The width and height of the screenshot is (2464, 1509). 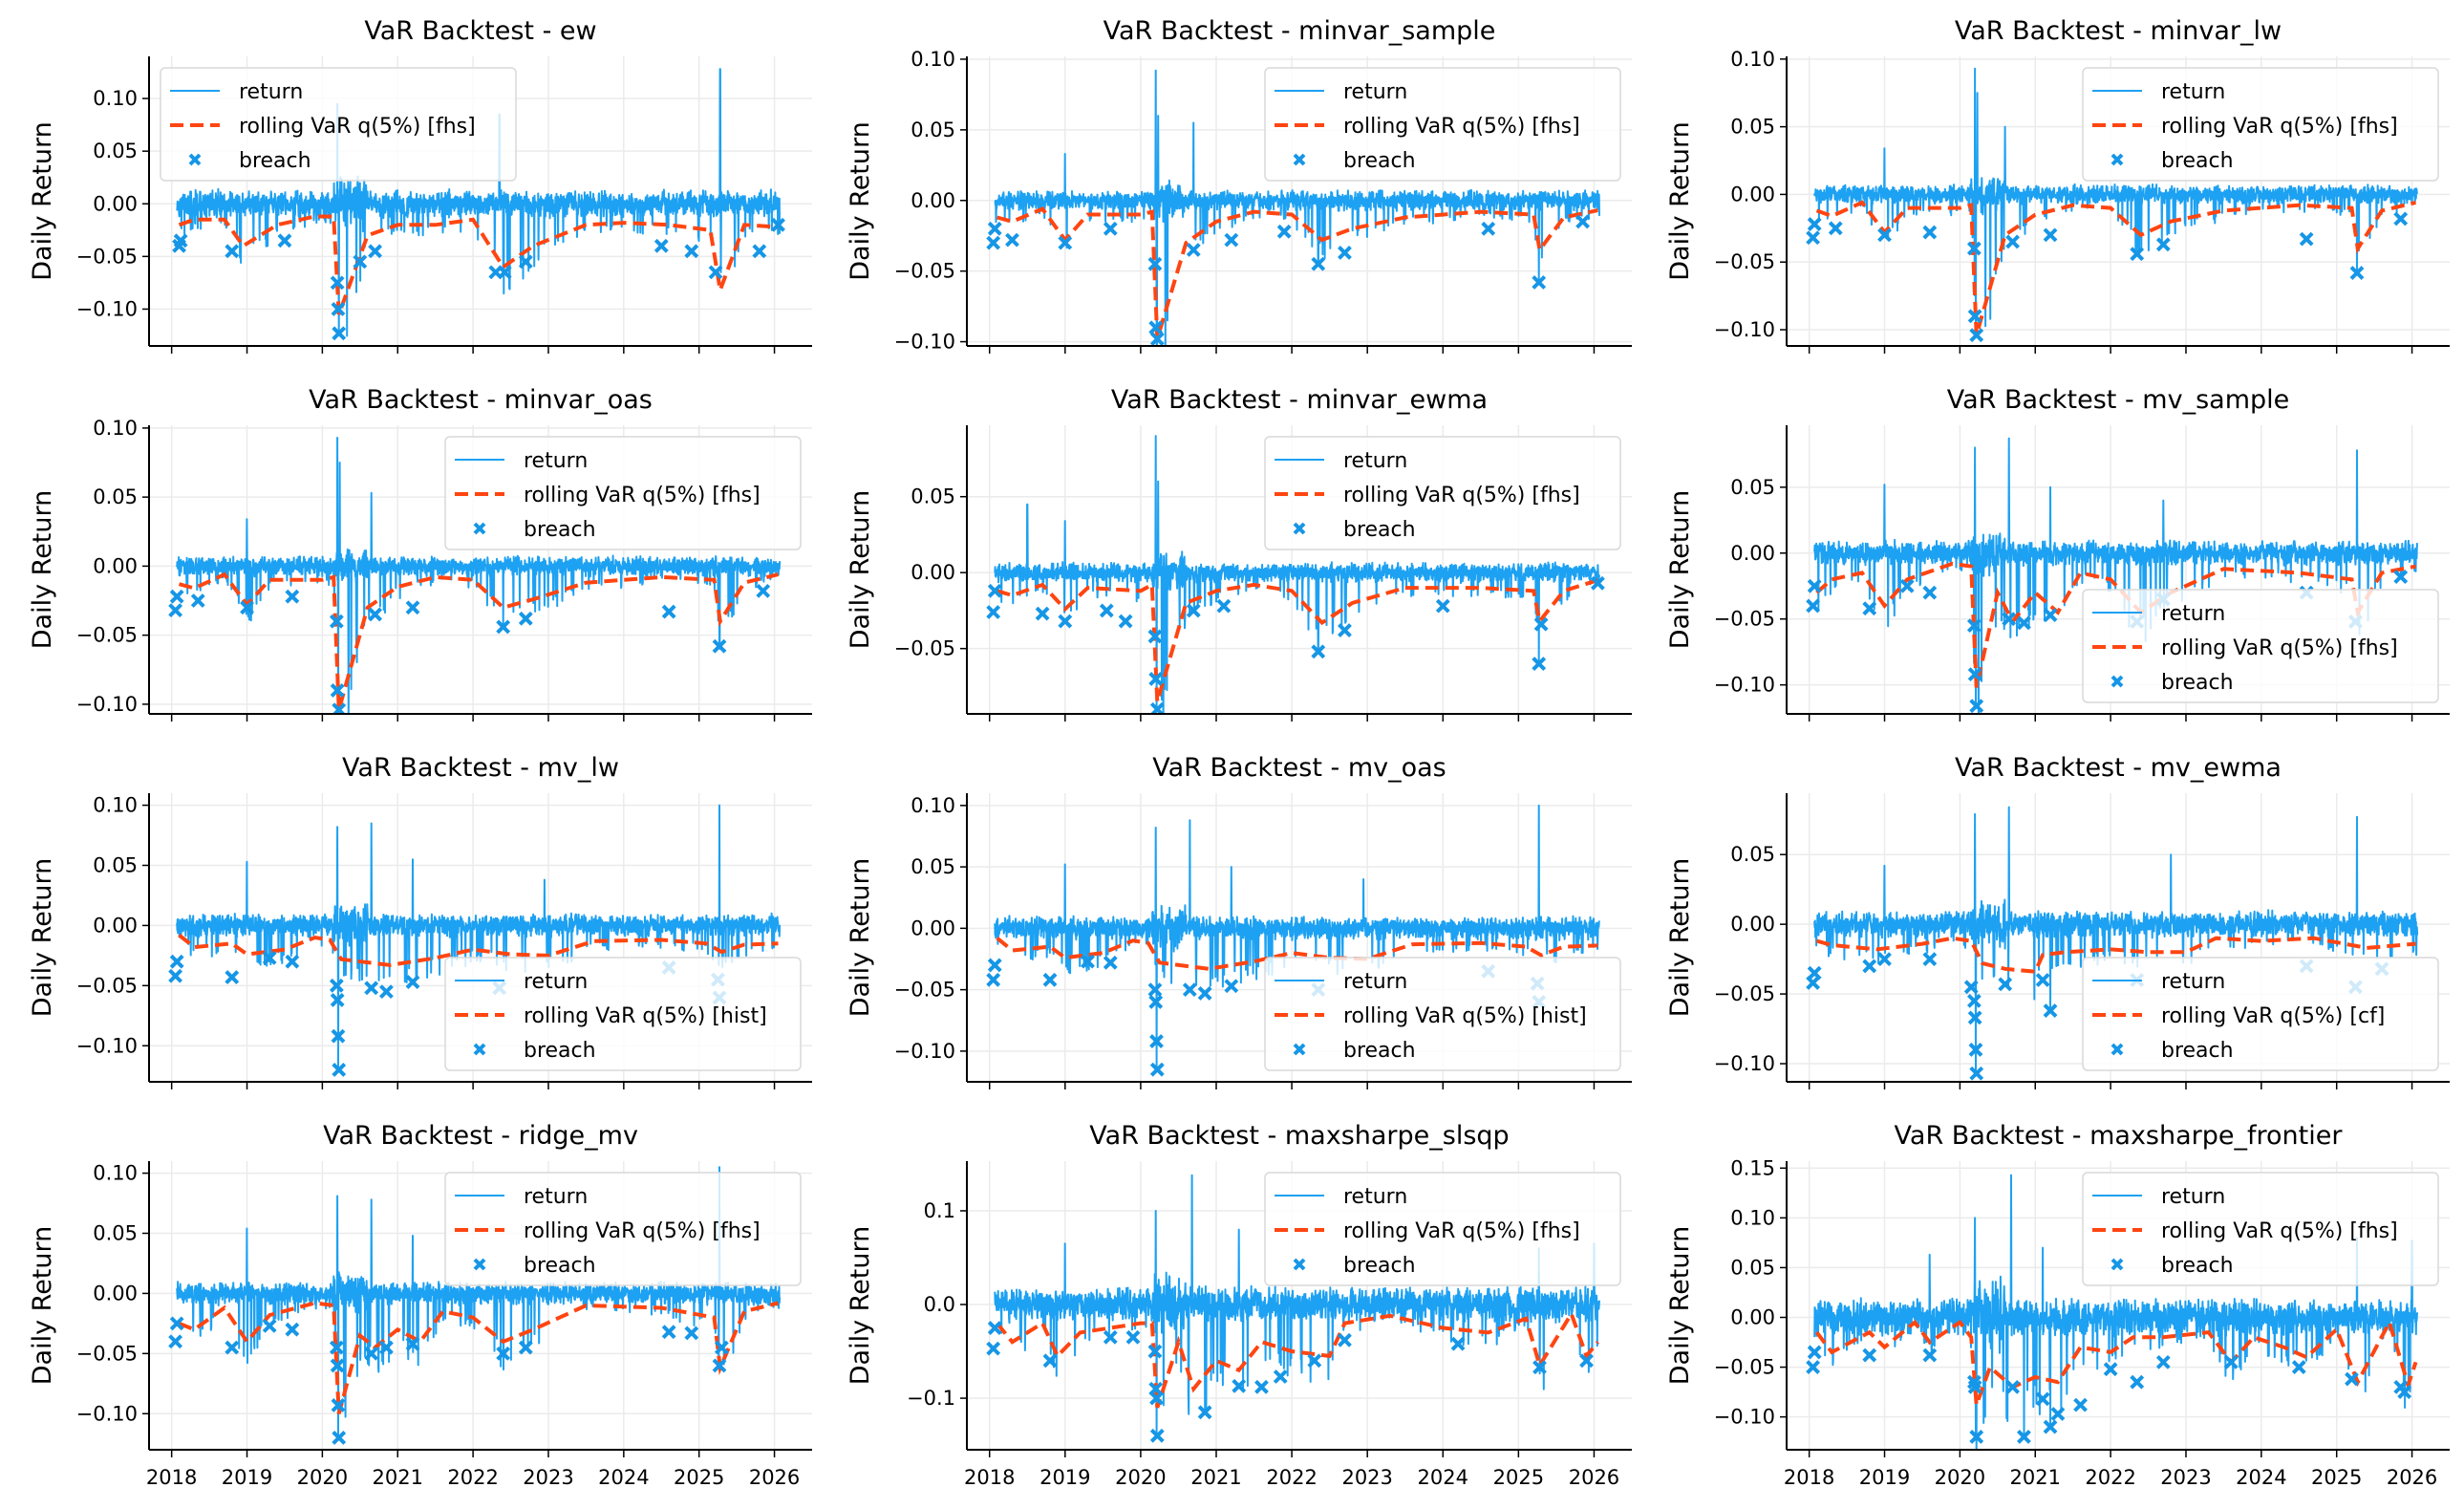 What do you see at coordinates (1752, 1167) in the screenshot?
I see `y-tick-label: 0.15` at bounding box center [1752, 1167].